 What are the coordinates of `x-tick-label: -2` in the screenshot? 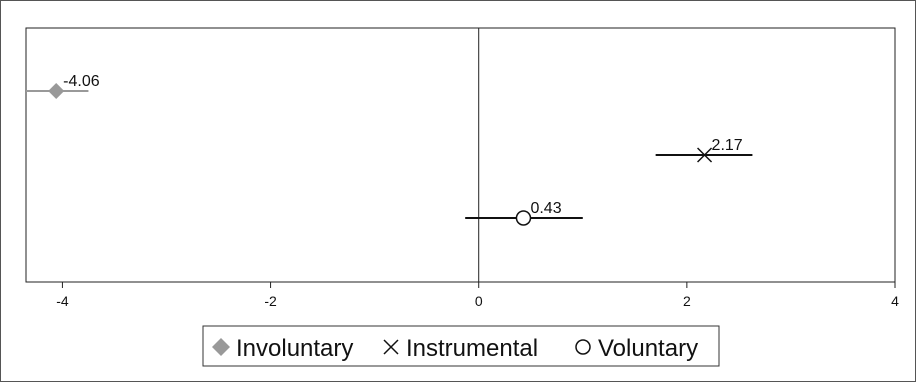 It's located at (270, 301).